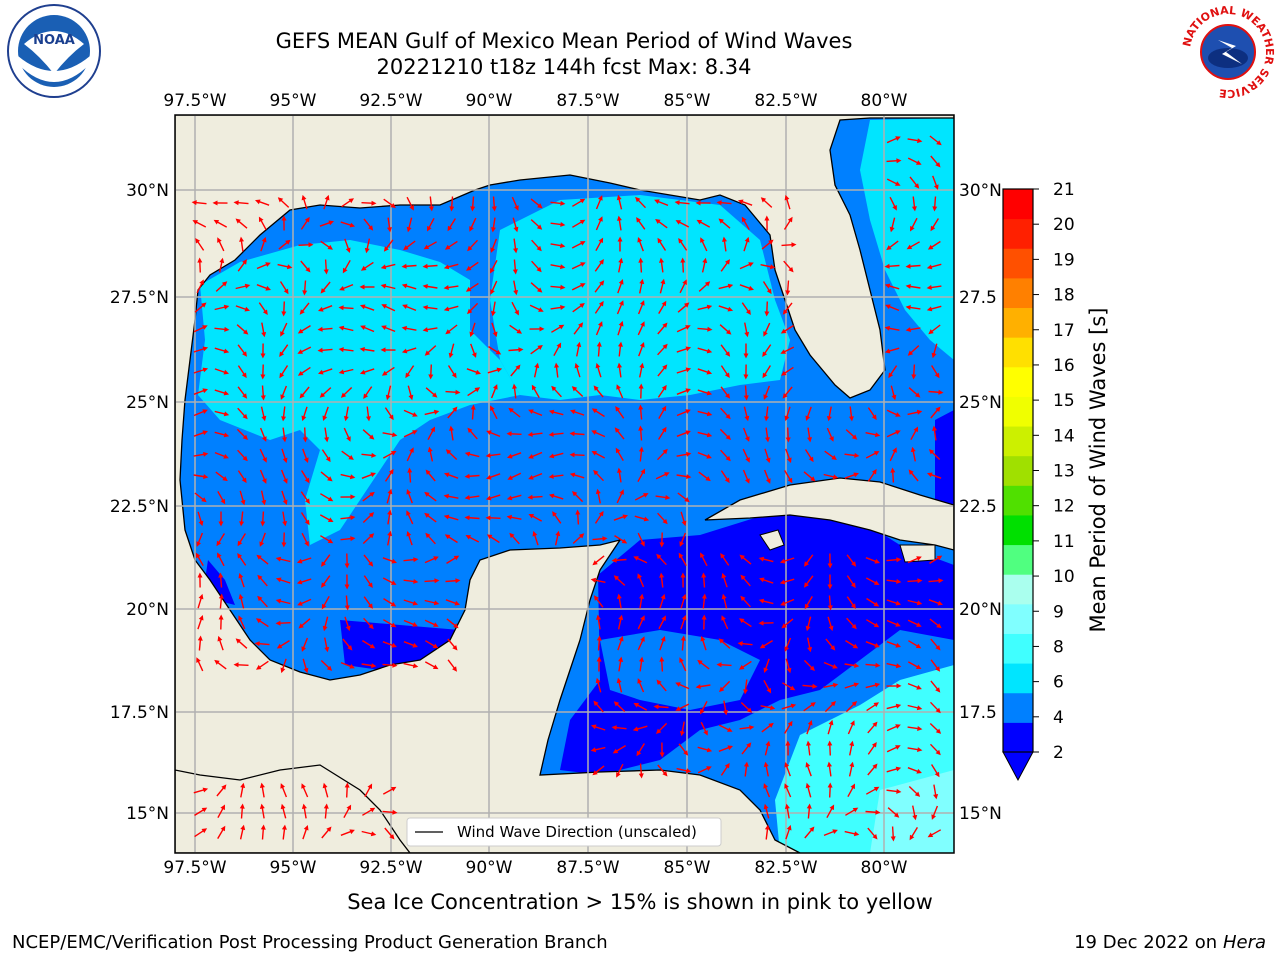 This screenshot has width=1280, height=960. Describe the element at coordinates (1058, 647) in the screenshot. I see `colorbar-tick-label: 8` at that location.